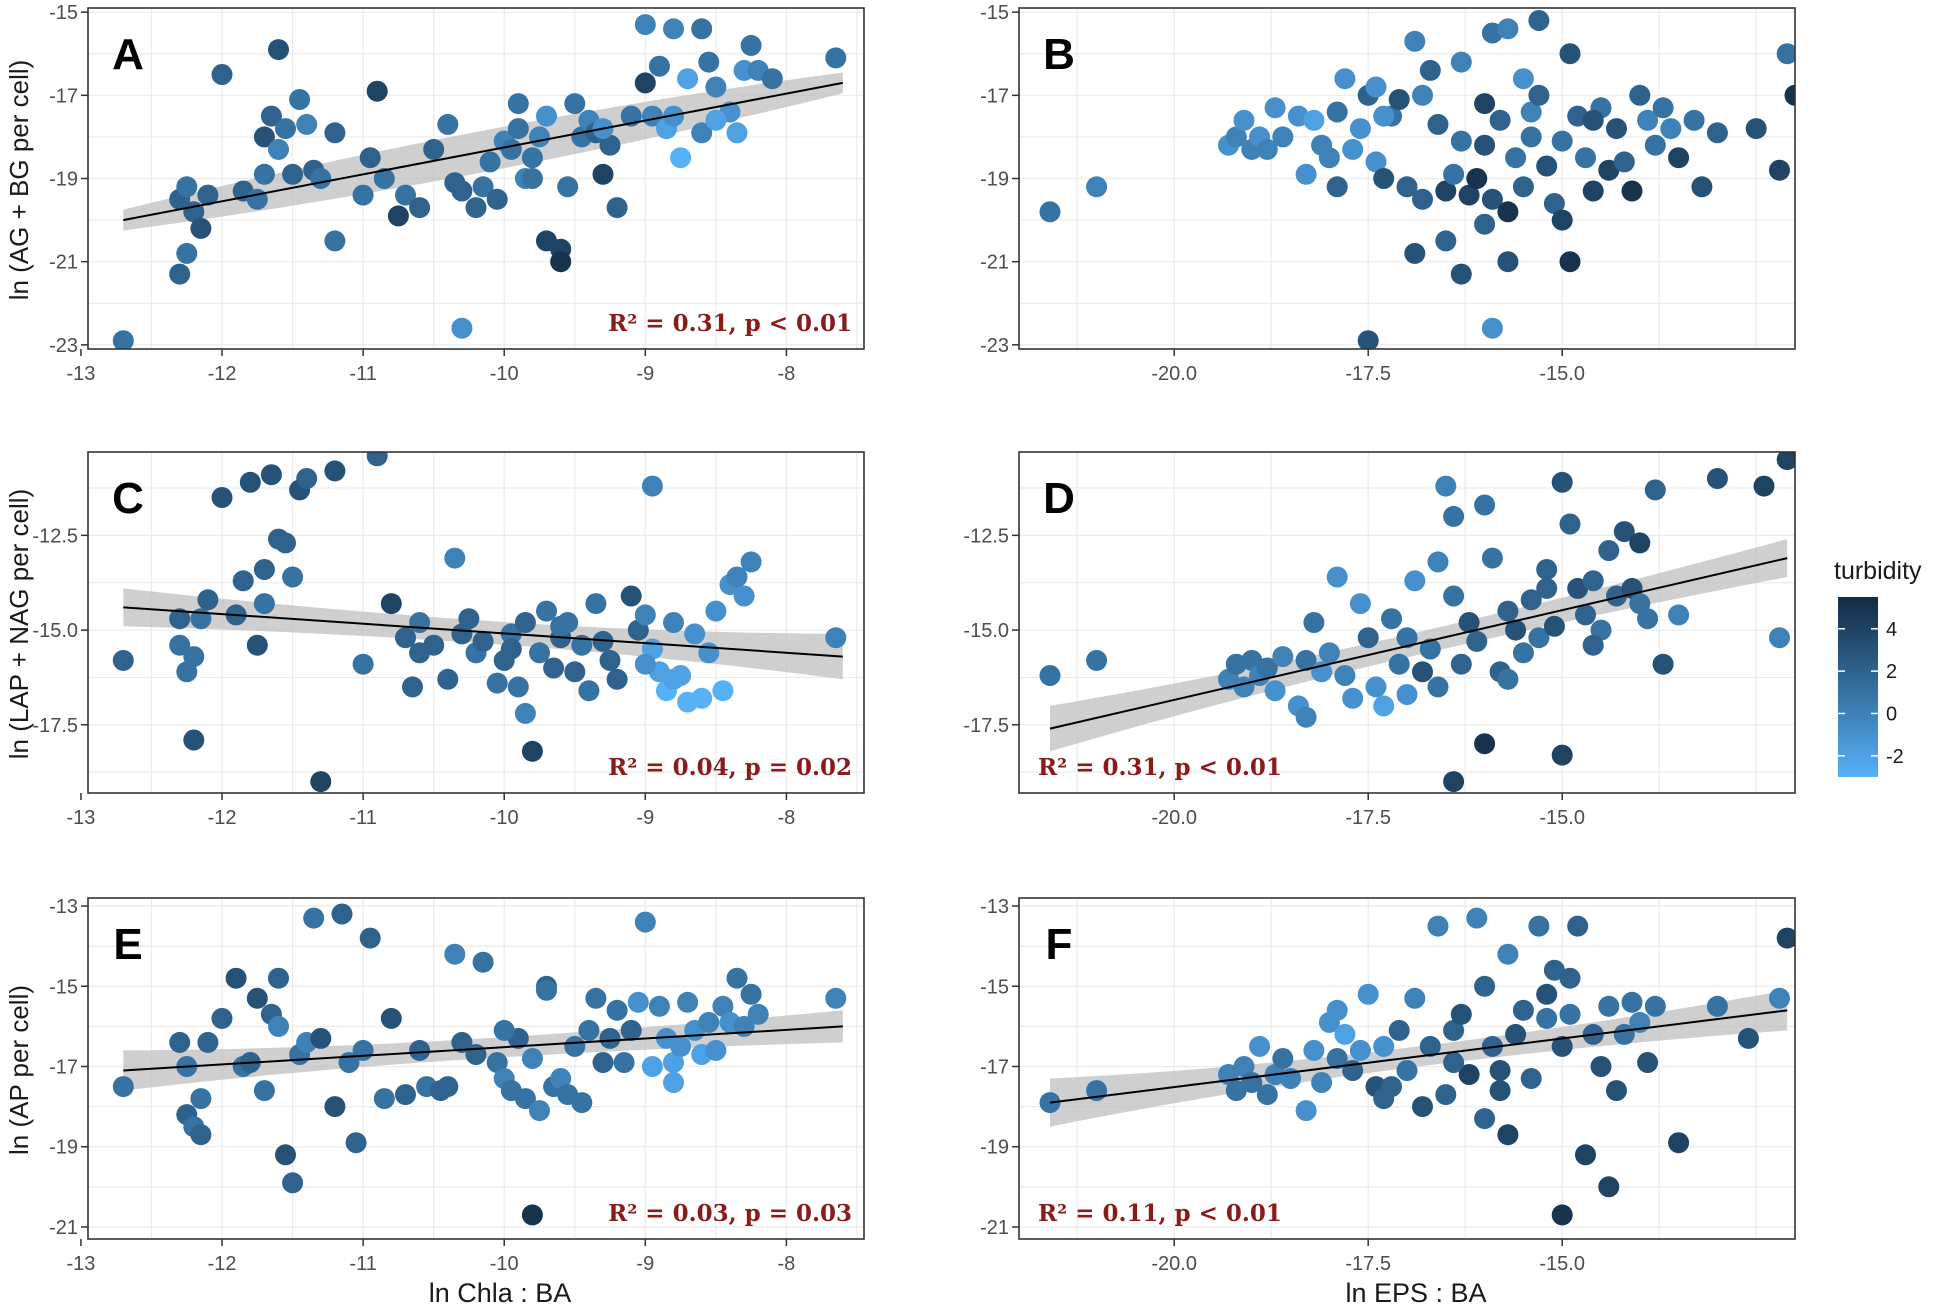 The image size is (1950, 1313). I want to click on scatter-points, so click(479, 622).